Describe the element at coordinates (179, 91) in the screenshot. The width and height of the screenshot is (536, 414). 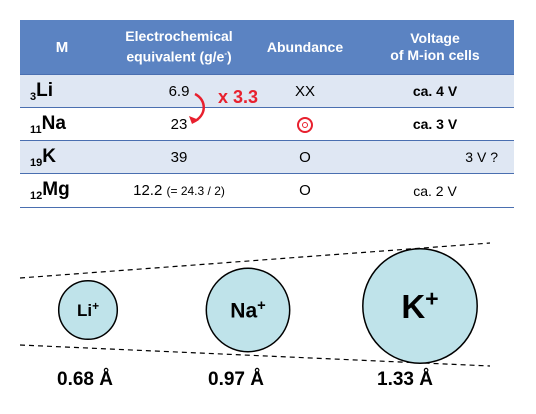
I see `equivalent-cell: 6.9` at that location.